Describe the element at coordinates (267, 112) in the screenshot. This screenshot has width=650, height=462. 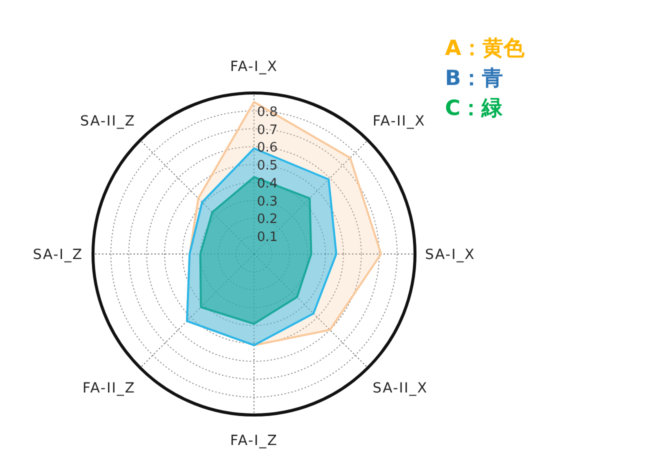
I see `y-tick-label: 0.8` at that location.